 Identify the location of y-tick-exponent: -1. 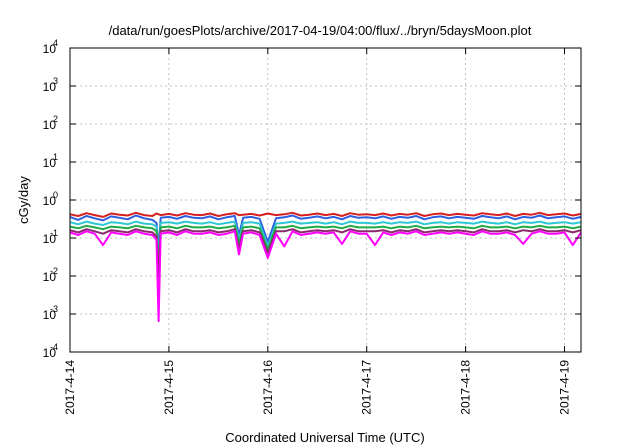
(54, 233).